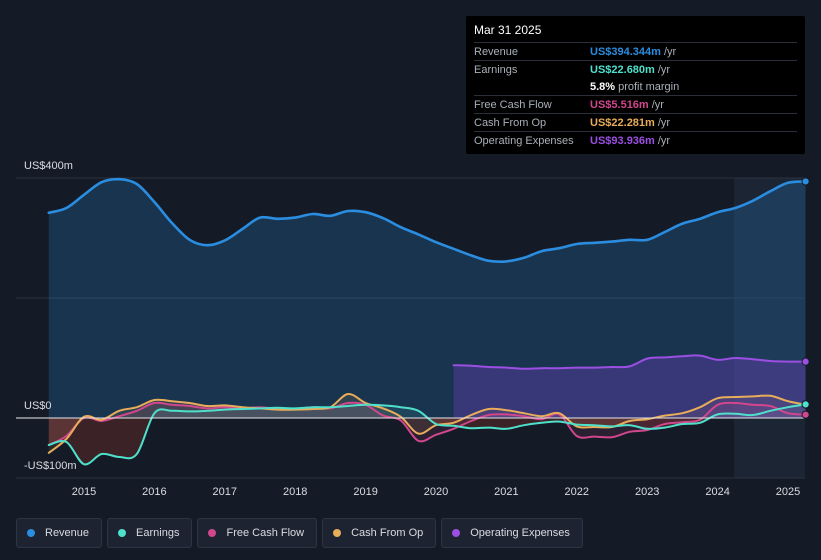 The image size is (821, 560). Describe the element at coordinates (649, 86) in the screenshot. I see `tooltip-row-unit: profit margin` at that location.